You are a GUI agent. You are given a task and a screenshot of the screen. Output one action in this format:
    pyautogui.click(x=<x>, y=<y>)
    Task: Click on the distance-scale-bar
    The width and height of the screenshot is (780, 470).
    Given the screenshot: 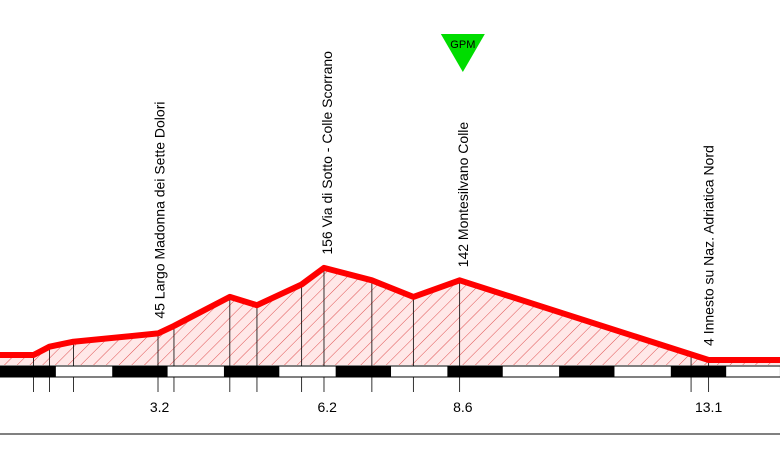 What is the action you would take?
    pyautogui.click(x=390, y=371)
    